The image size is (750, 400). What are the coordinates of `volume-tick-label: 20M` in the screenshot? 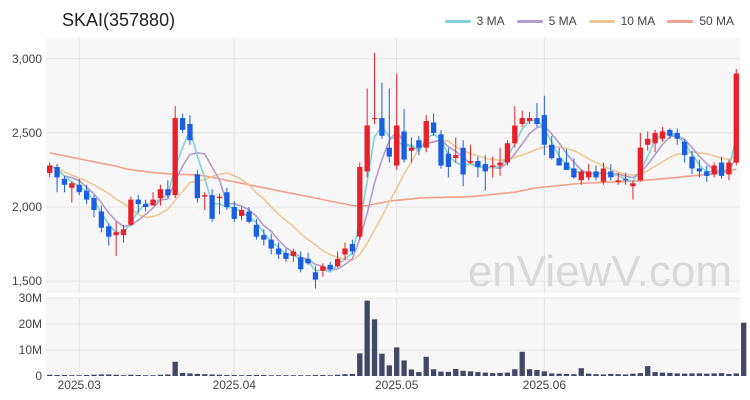 It's located at (30, 324).